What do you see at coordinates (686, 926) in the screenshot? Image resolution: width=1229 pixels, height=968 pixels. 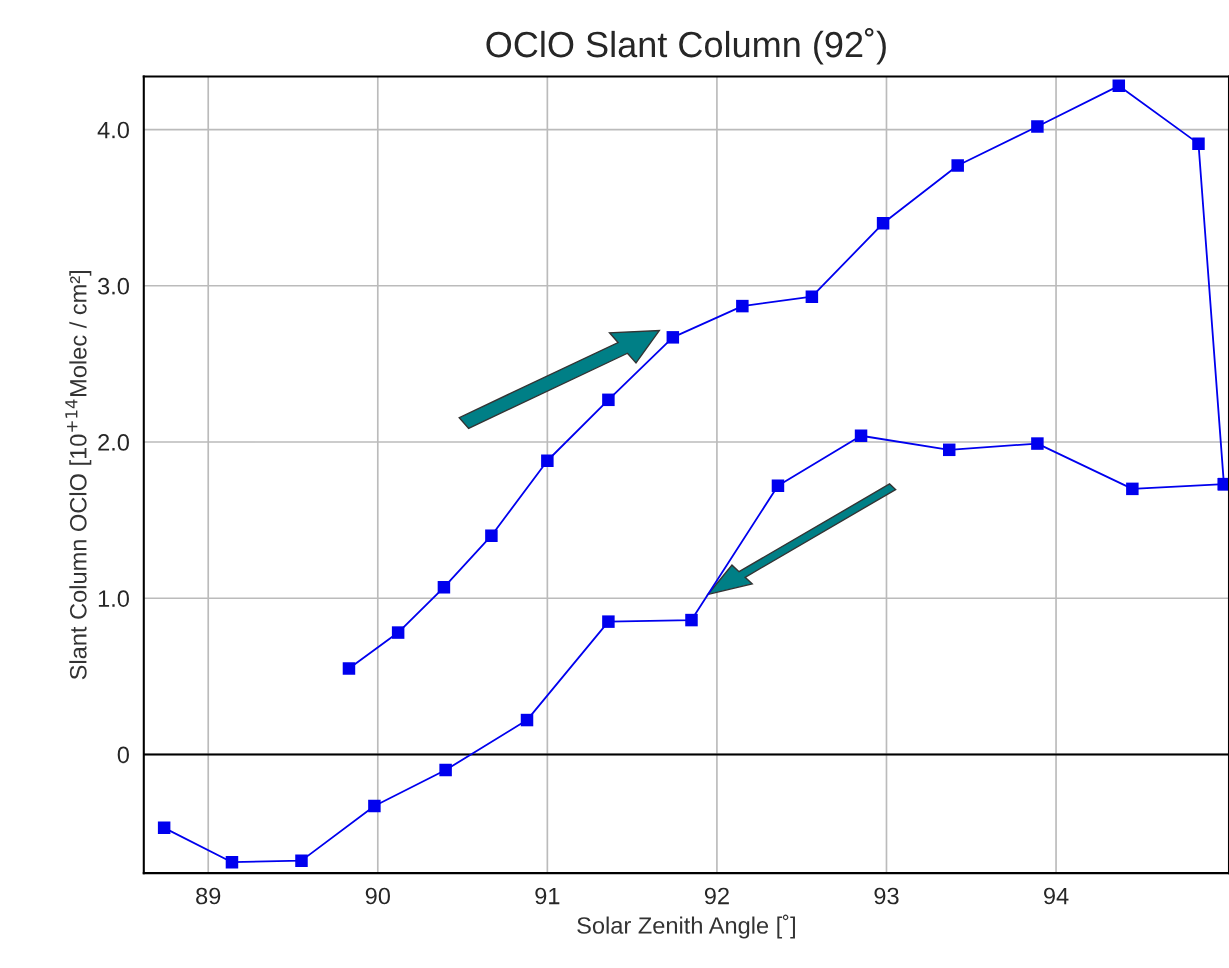 I see `x-axis-title: Solar Zenith Angle [˚]` at bounding box center [686, 926].